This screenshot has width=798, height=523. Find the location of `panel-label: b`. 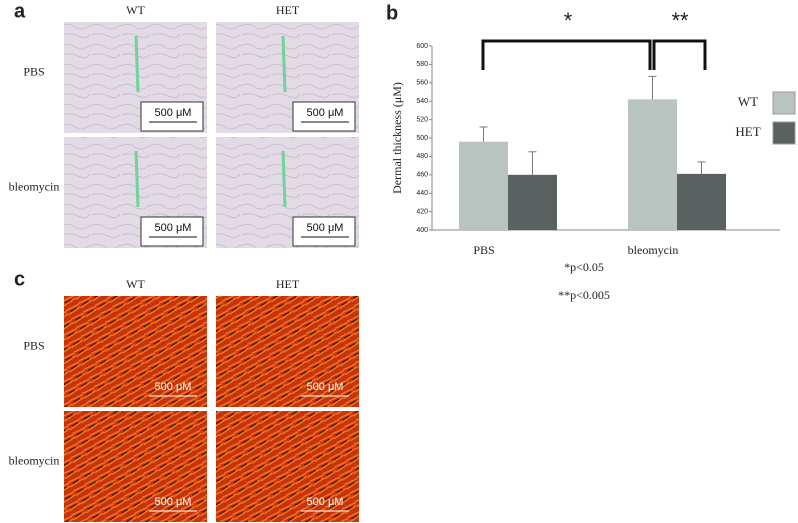

panel-label: b is located at coordinates (392, 13).